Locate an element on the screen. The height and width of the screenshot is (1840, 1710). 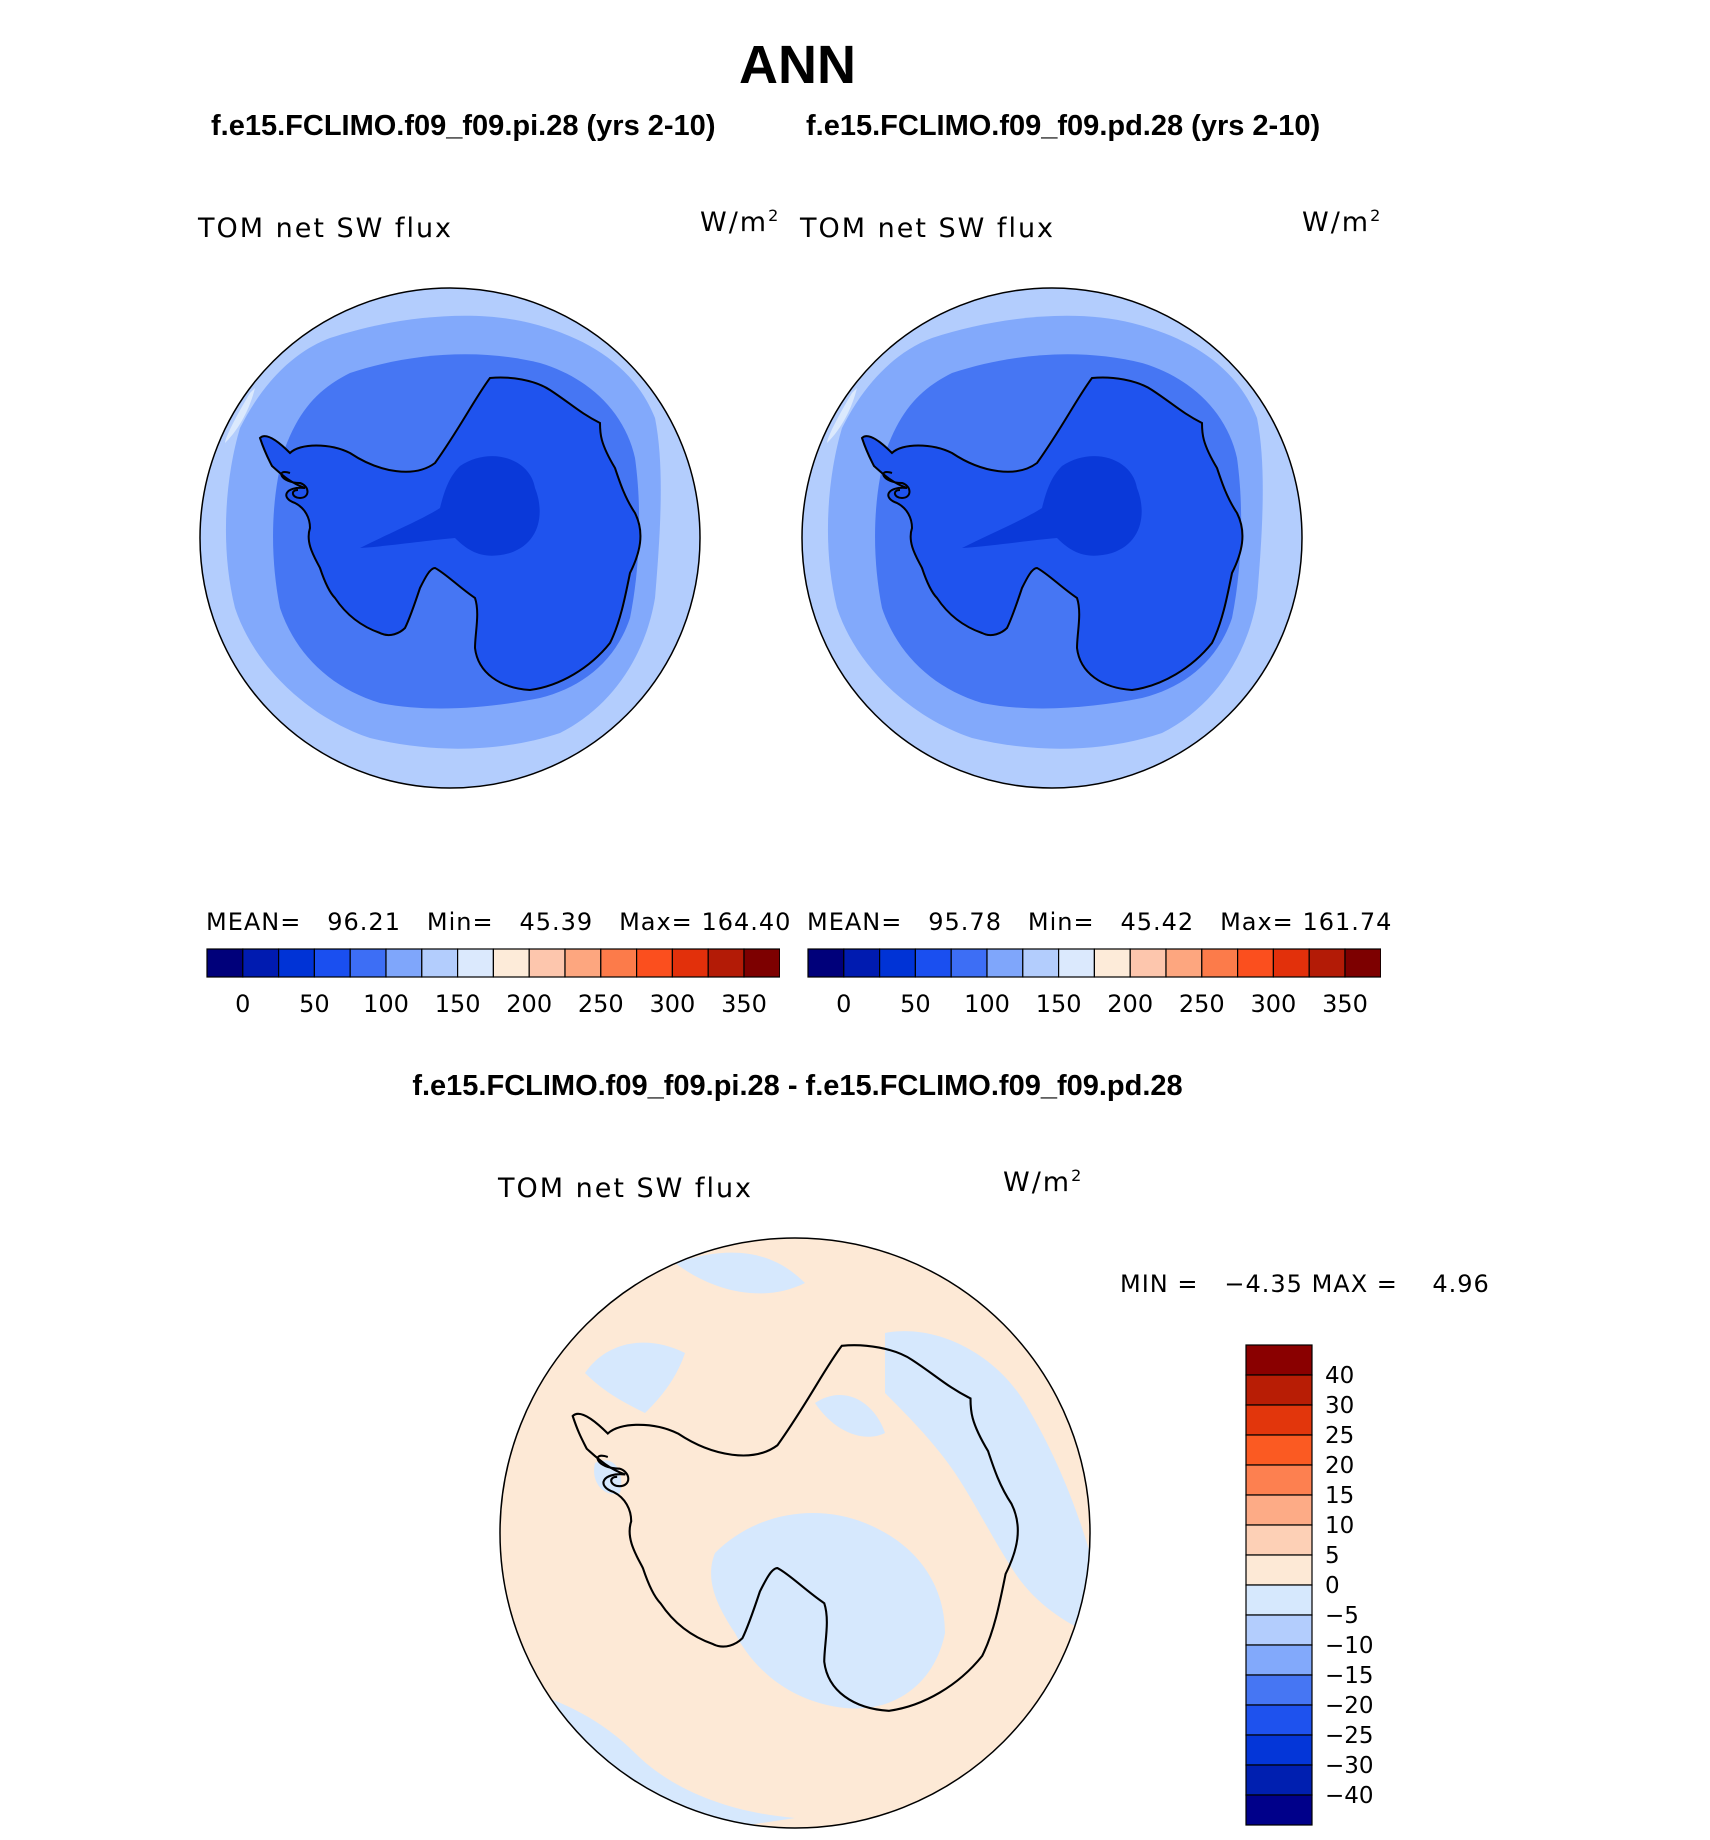
difference-polar-map is located at coordinates (795, 1533).